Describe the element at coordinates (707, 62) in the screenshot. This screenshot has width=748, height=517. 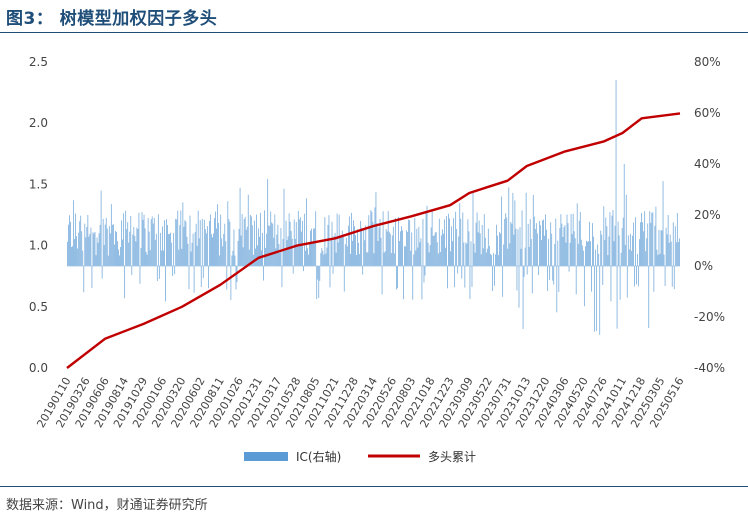
I see `right-tick-label: 80%` at that location.